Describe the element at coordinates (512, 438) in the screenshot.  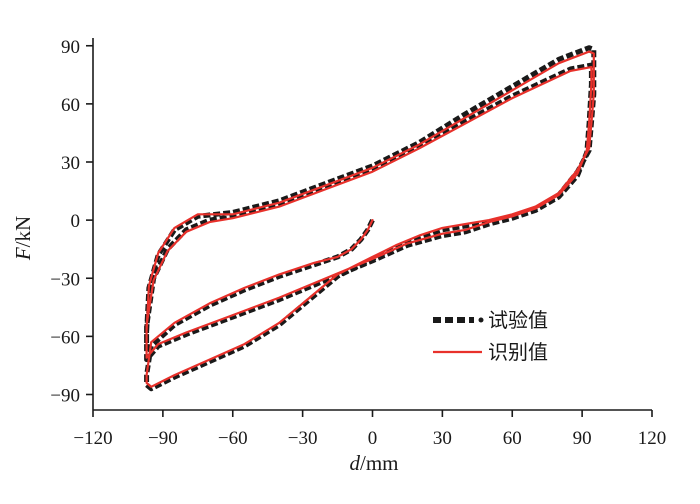
I see `x-tick-label-6: 60` at that location.